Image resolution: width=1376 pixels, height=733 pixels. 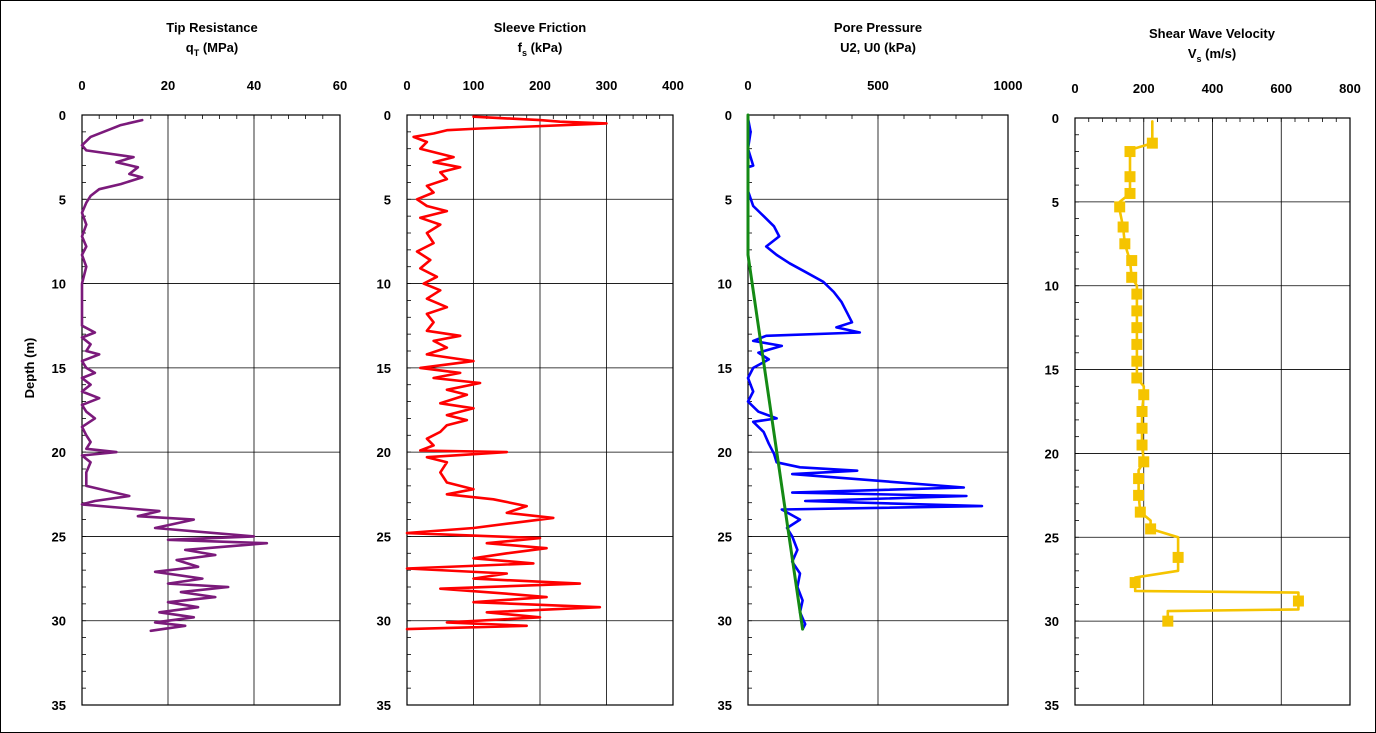 I want to click on x-tick-label: 40, so click(x=254, y=85).